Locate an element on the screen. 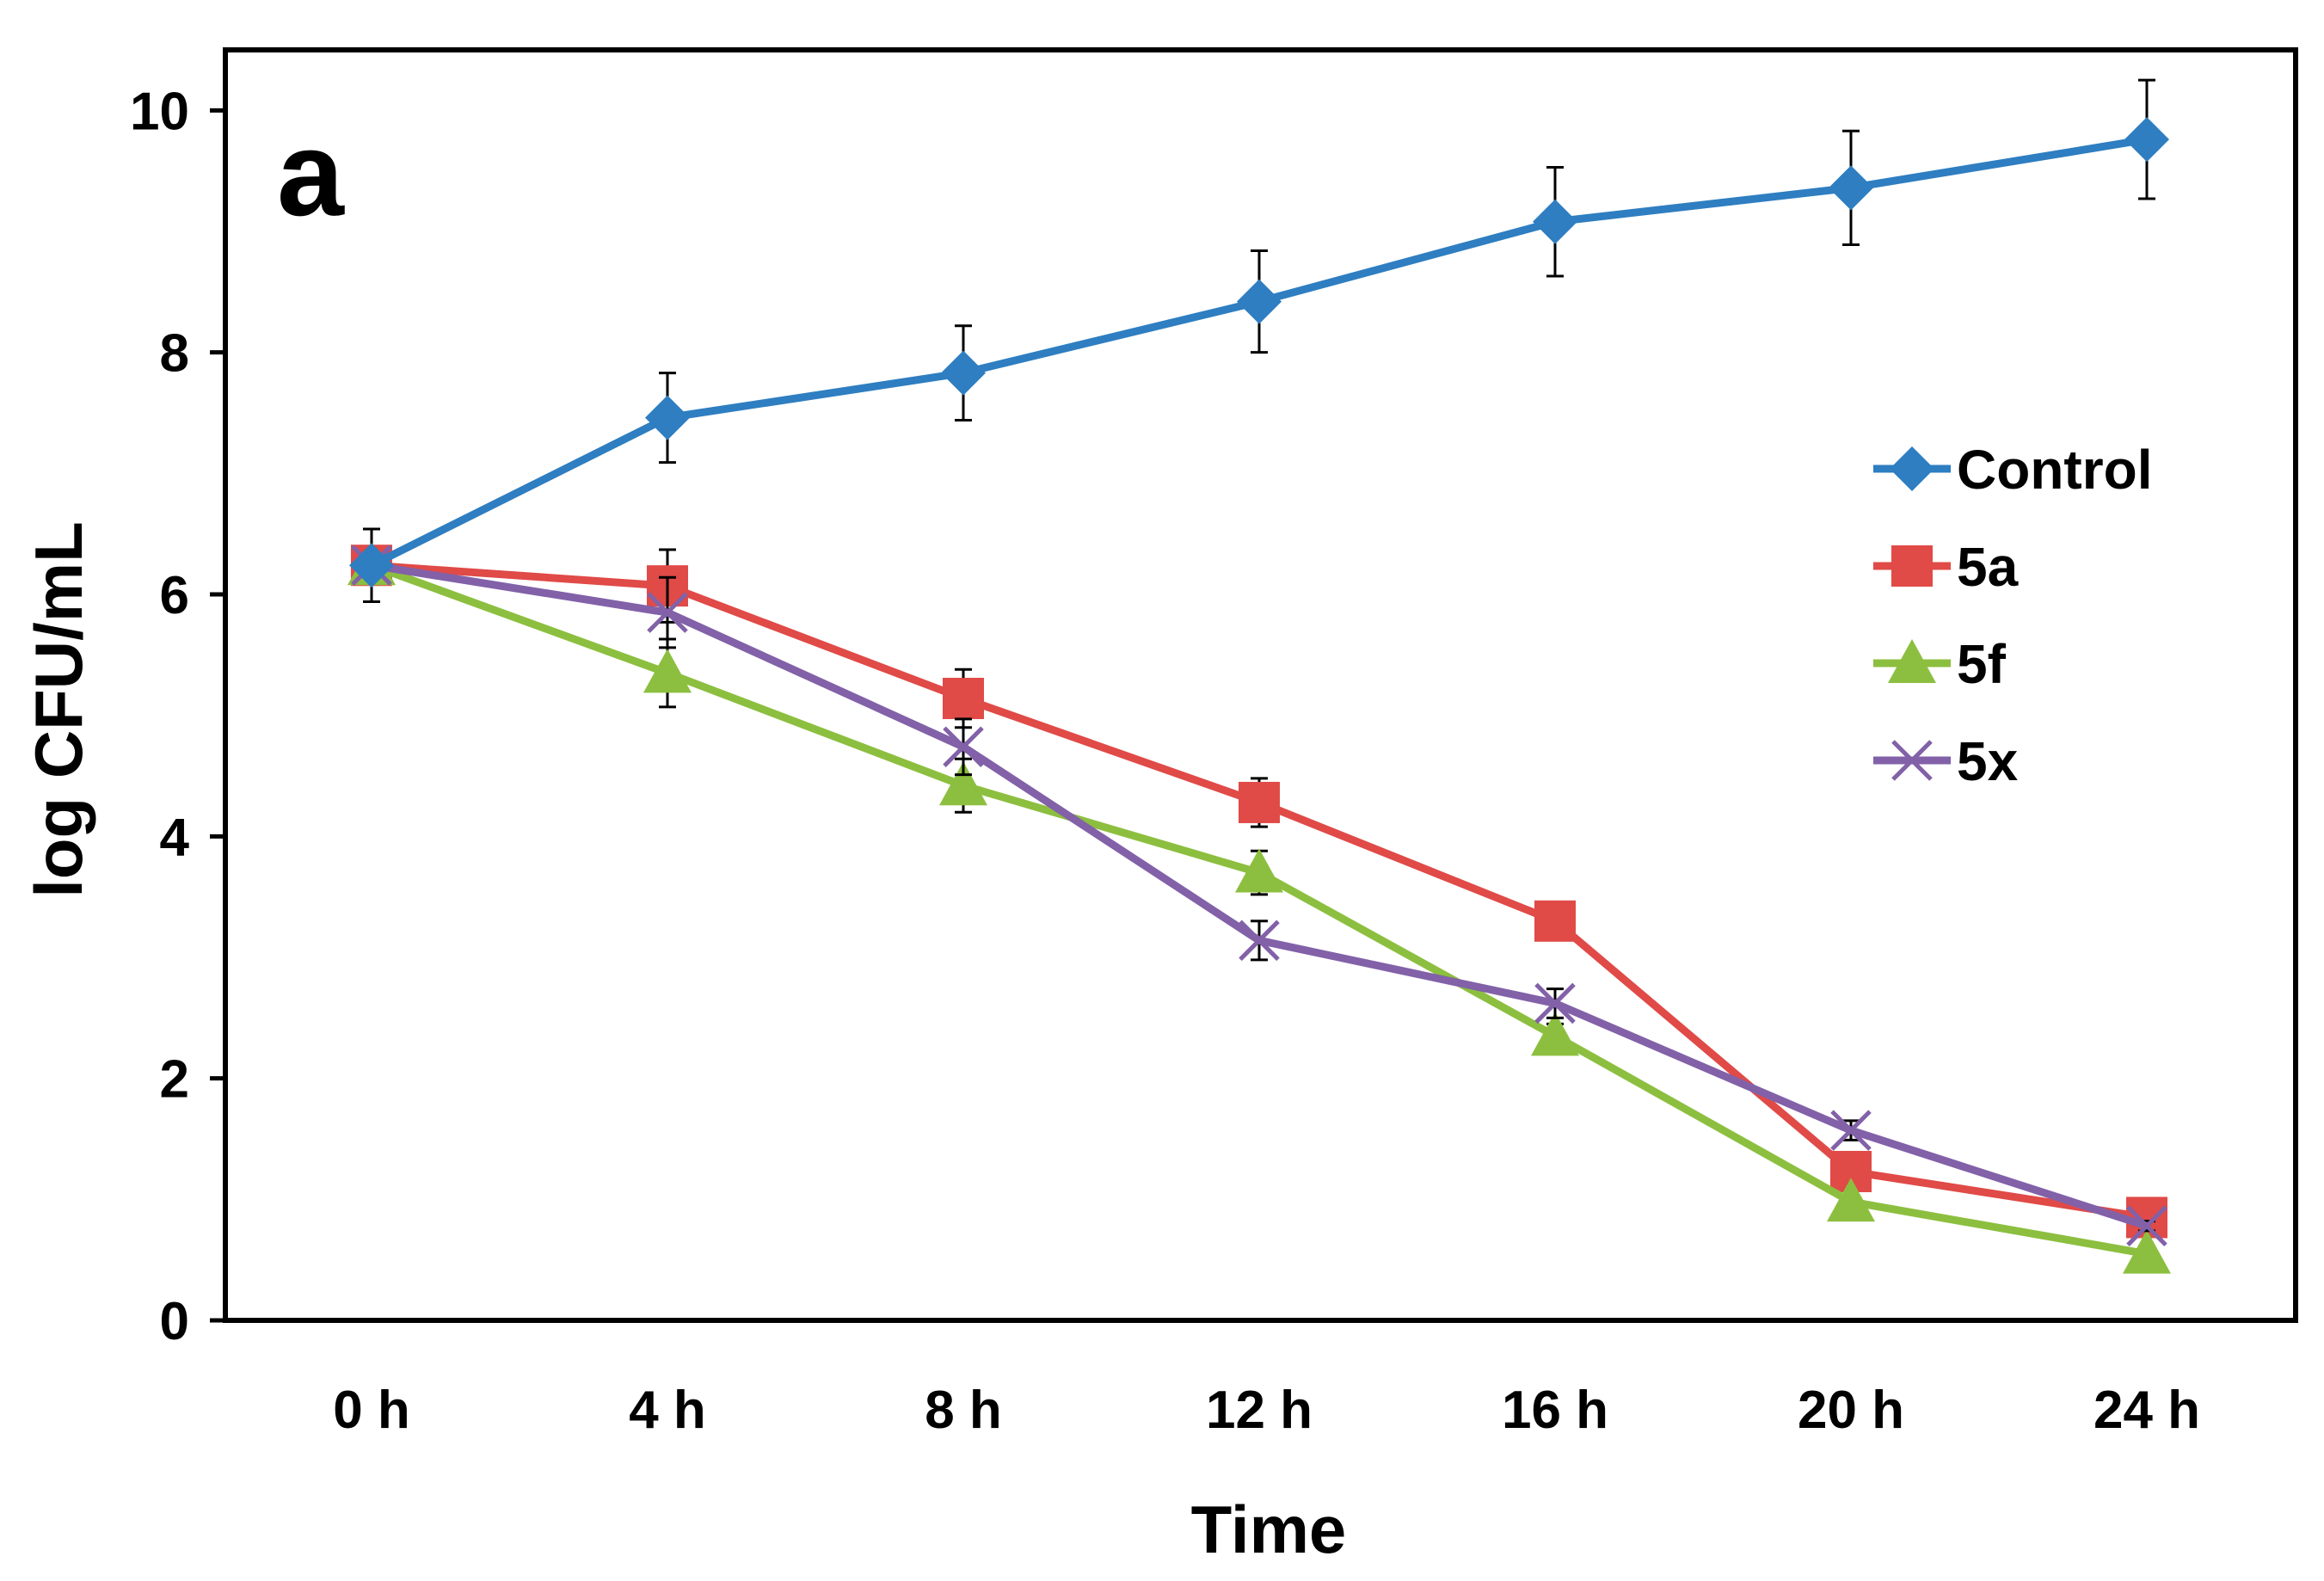 The width and height of the screenshot is (2324, 1581). y-tick-label: 8 is located at coordinates (174, 354).